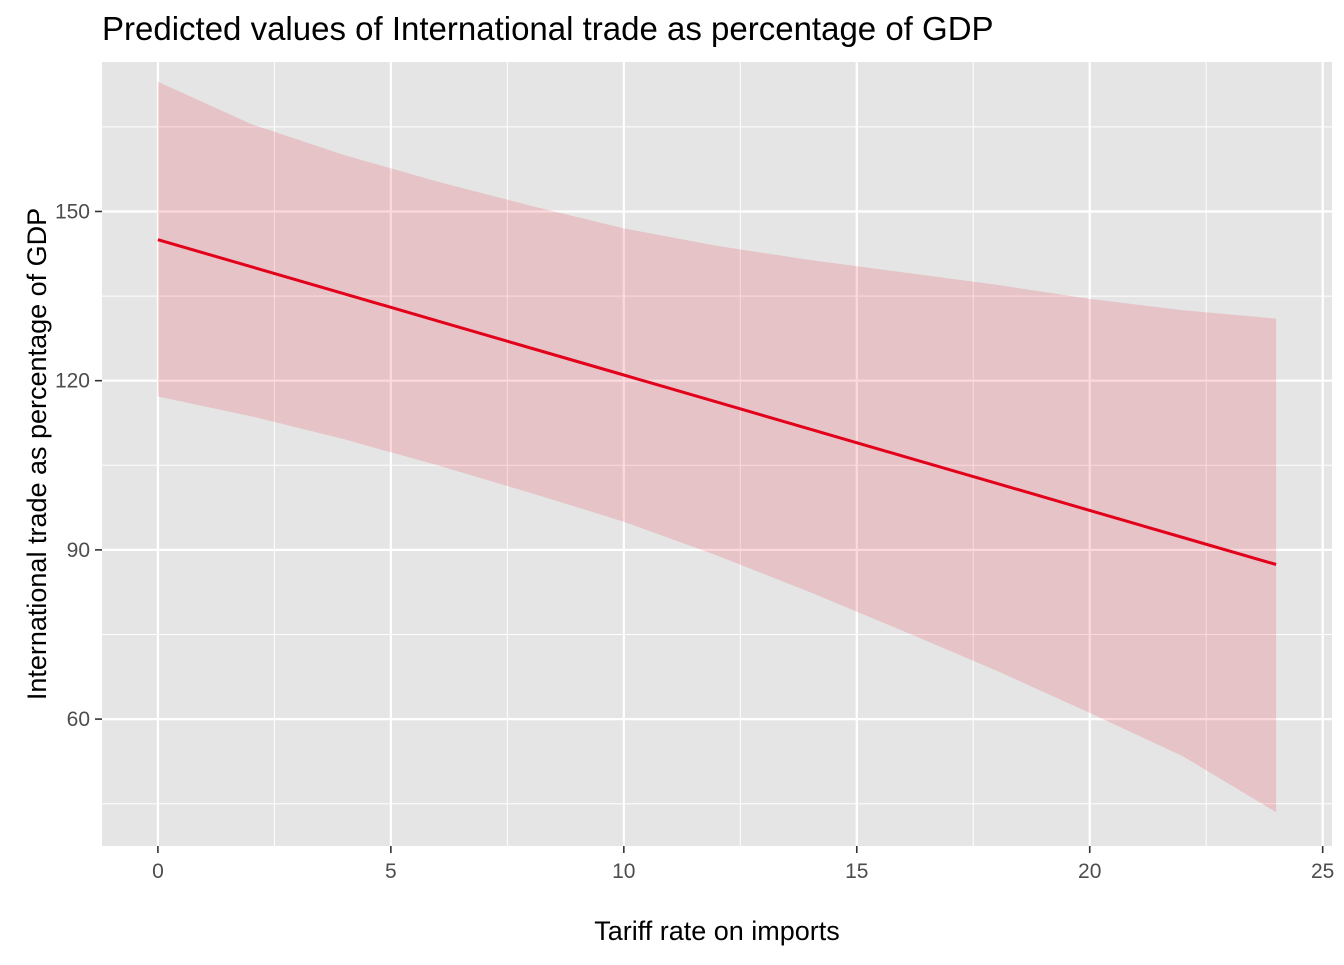  What do you see at coordinates (623, 871) in the screenshot?
I see `x-tick-label-2: 10` at bounding box center [623, 871].